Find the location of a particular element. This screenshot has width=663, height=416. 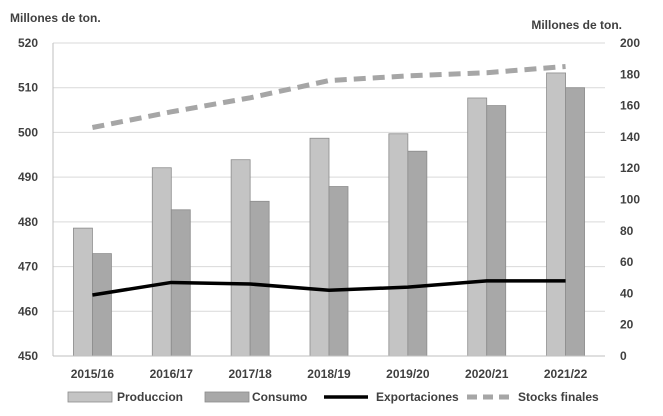

category-label: 2018/19 is located at coordinates (329, 374).